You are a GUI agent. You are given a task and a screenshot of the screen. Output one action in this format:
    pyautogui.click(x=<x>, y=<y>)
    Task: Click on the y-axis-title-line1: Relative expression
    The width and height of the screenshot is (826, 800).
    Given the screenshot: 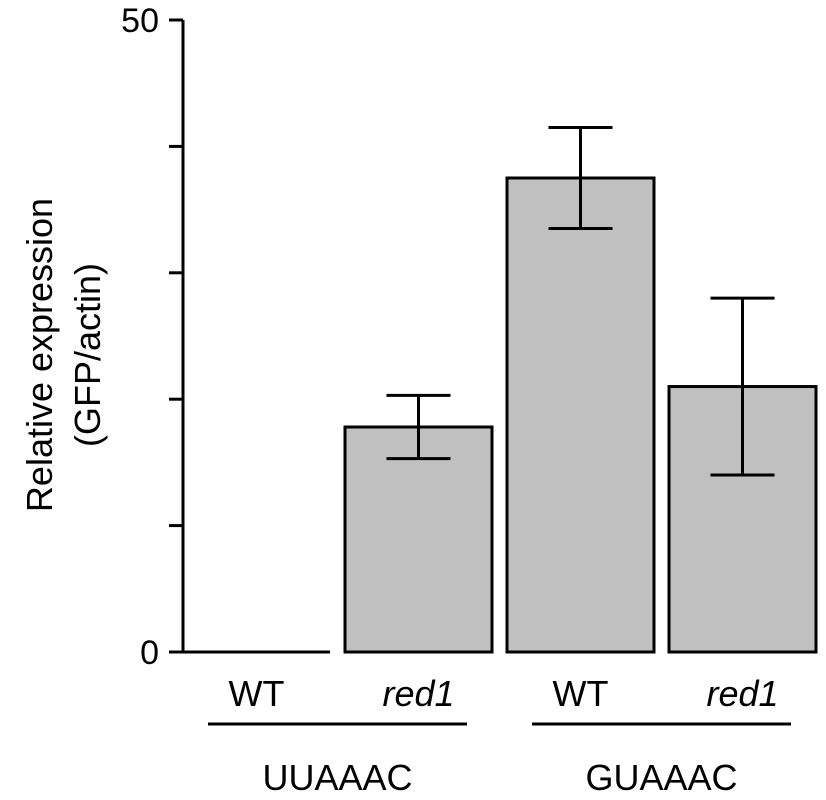 What is the action you would take?
    pyautogui.click(x=39, y=355)
    